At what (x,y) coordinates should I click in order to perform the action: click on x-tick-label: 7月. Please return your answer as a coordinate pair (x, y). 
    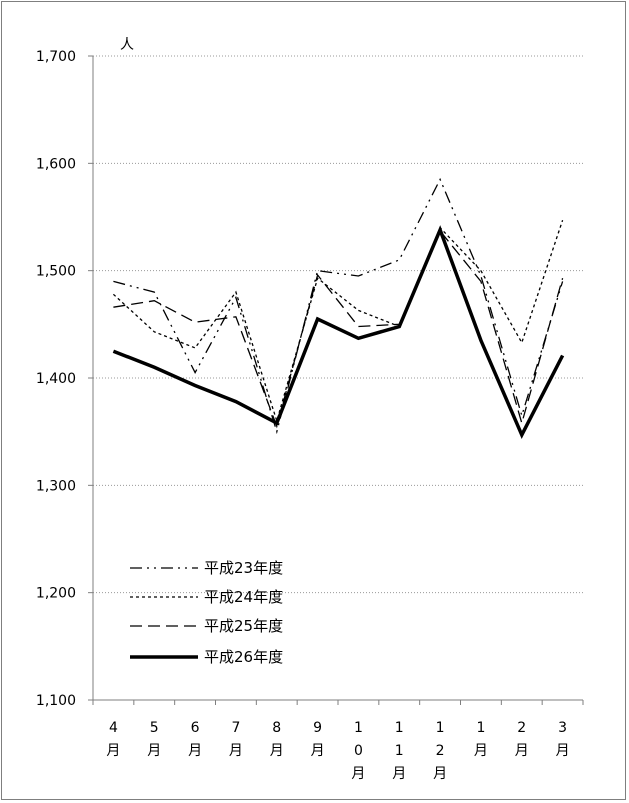
    Looking at the image, I should click on (236, 739).